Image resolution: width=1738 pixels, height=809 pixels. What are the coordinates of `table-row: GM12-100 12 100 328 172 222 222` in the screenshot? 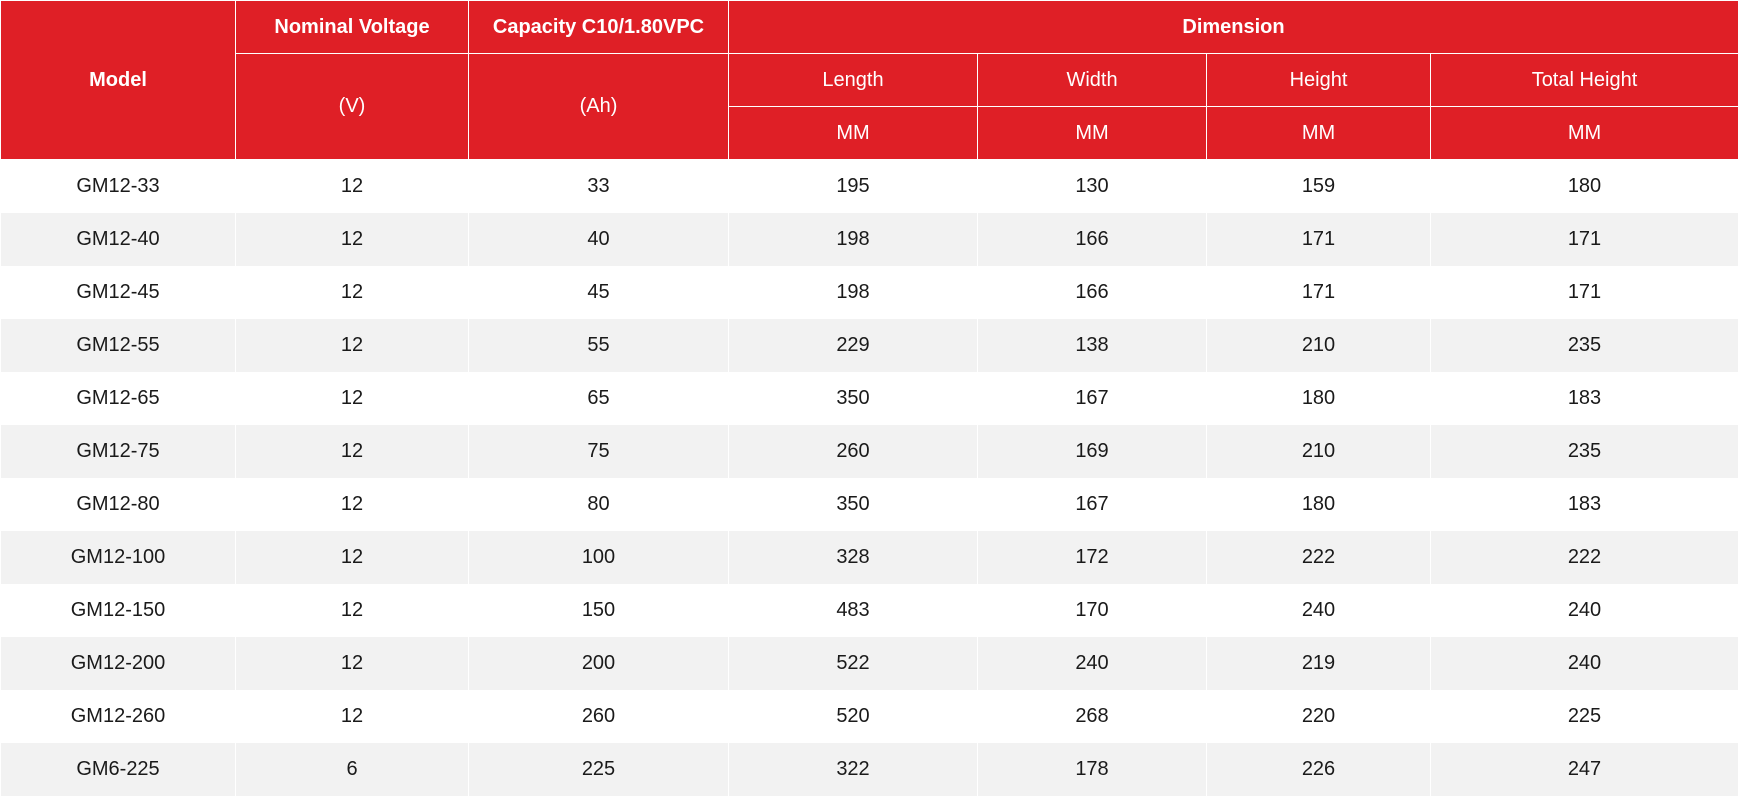 It's located at (869, 557).